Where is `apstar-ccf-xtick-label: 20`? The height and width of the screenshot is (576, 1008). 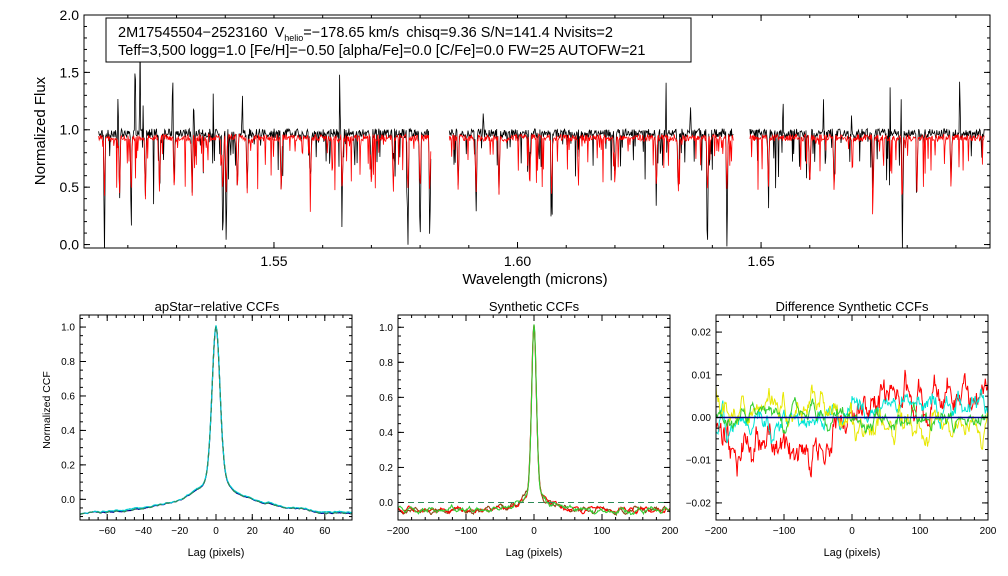
apstar-ccf-xtick-label: 20 is located at coordinates (253, 531).